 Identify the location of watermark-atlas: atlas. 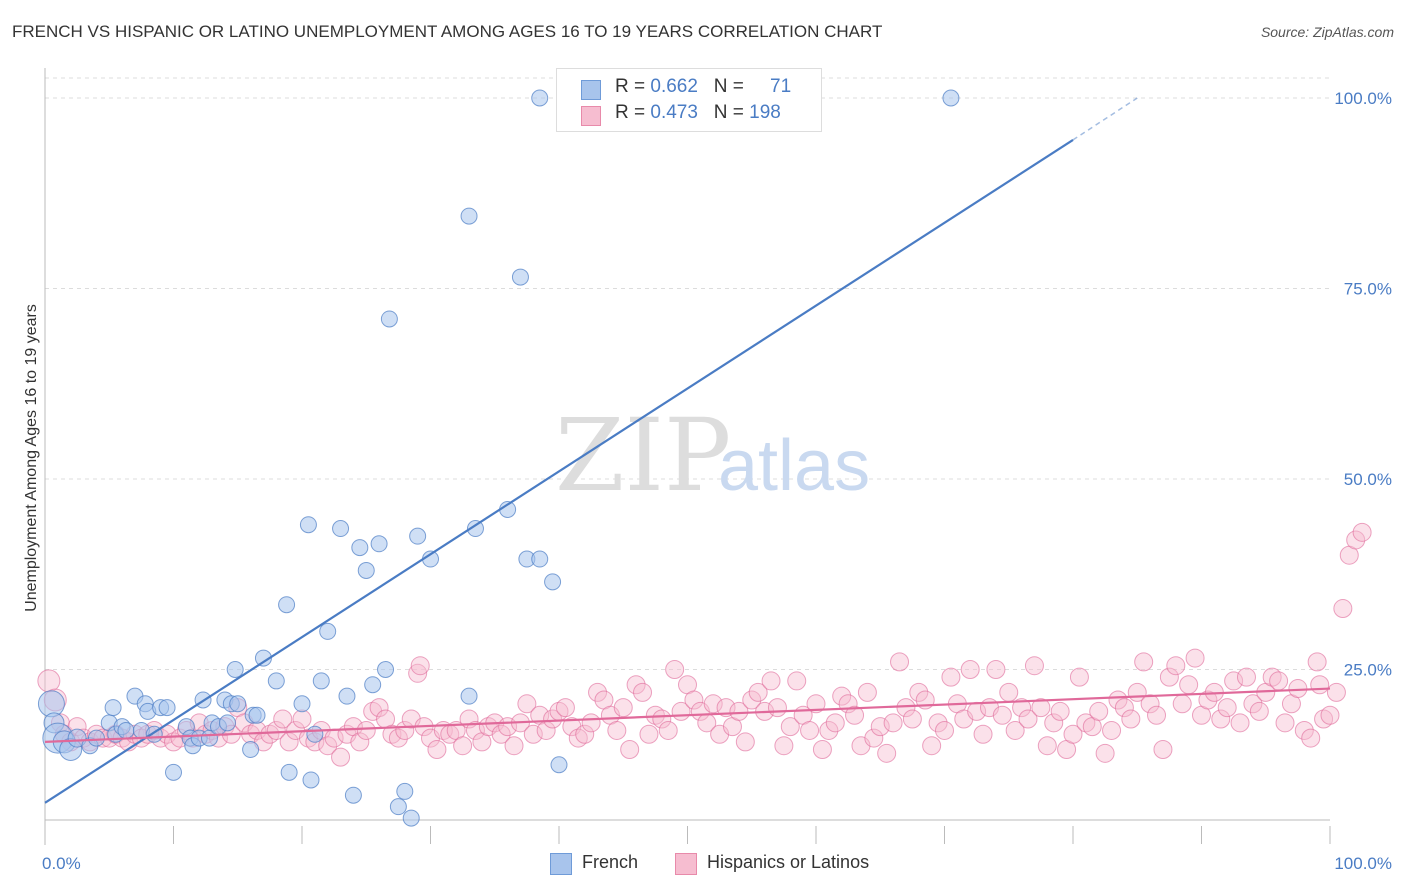
(794, 466).